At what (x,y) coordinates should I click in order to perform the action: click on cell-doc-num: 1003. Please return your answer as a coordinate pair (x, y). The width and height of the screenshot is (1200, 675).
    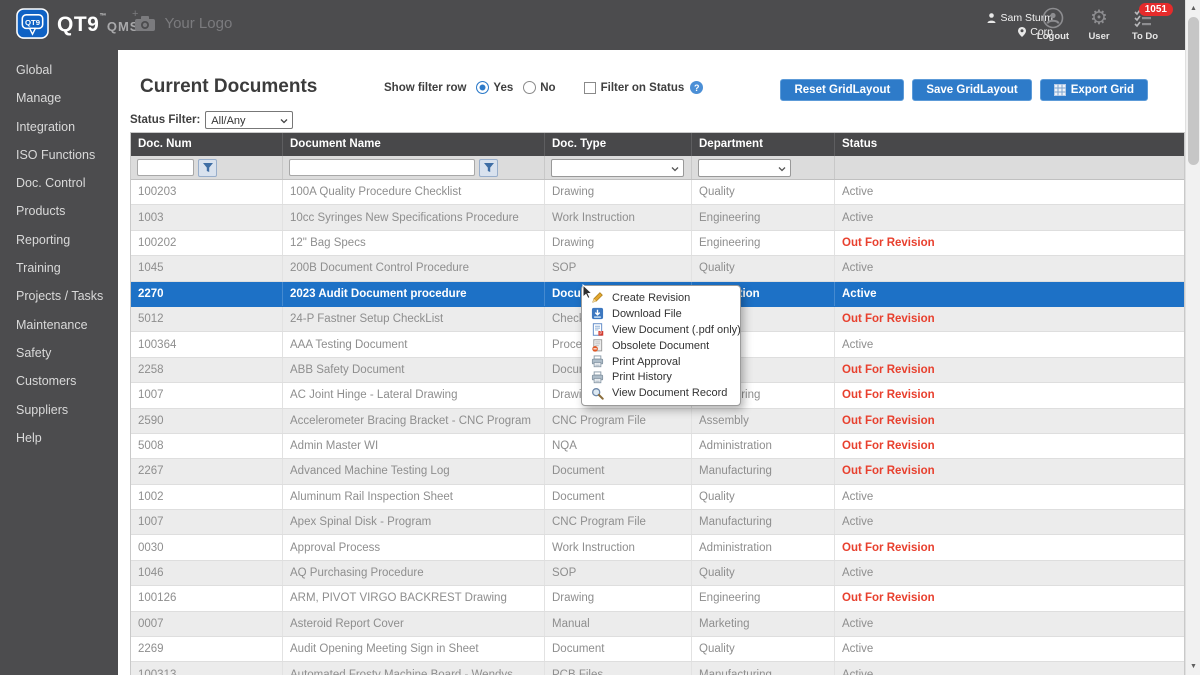
    Looking at the image, I should click on (207, 217).